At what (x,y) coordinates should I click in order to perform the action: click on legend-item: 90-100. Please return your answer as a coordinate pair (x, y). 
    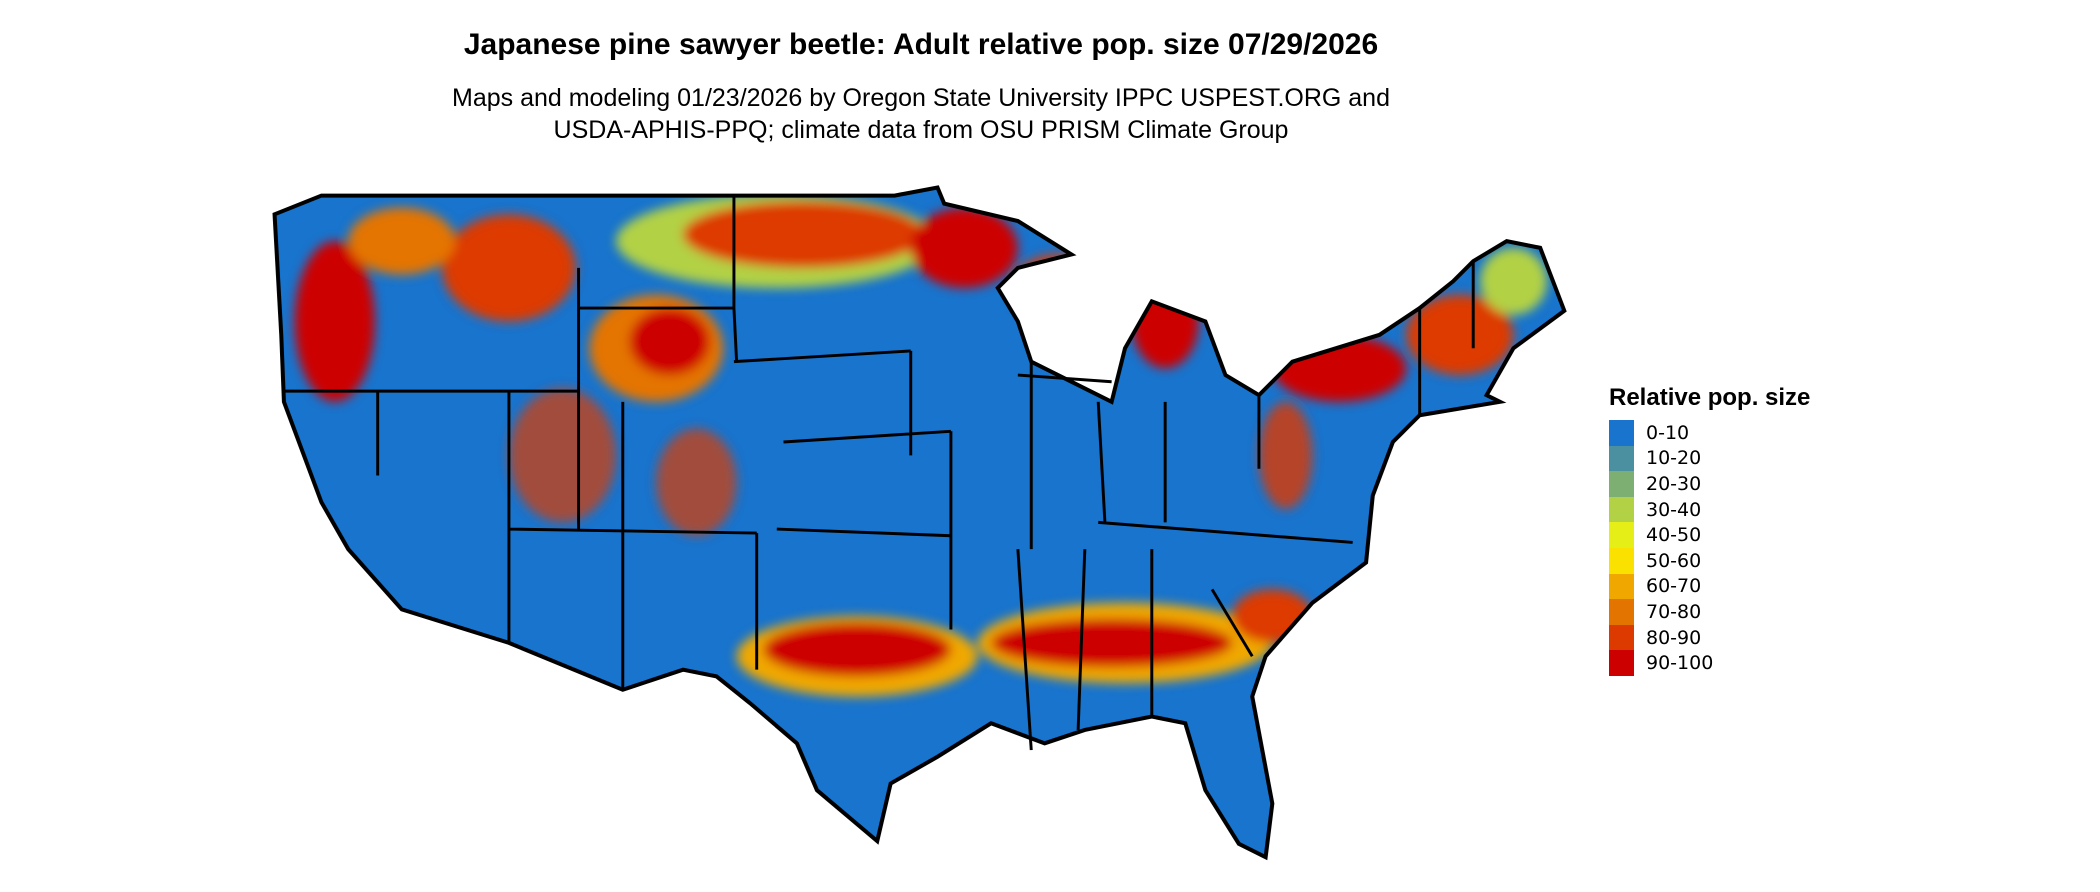
    Looking at the image, I should click on (1709, 663).